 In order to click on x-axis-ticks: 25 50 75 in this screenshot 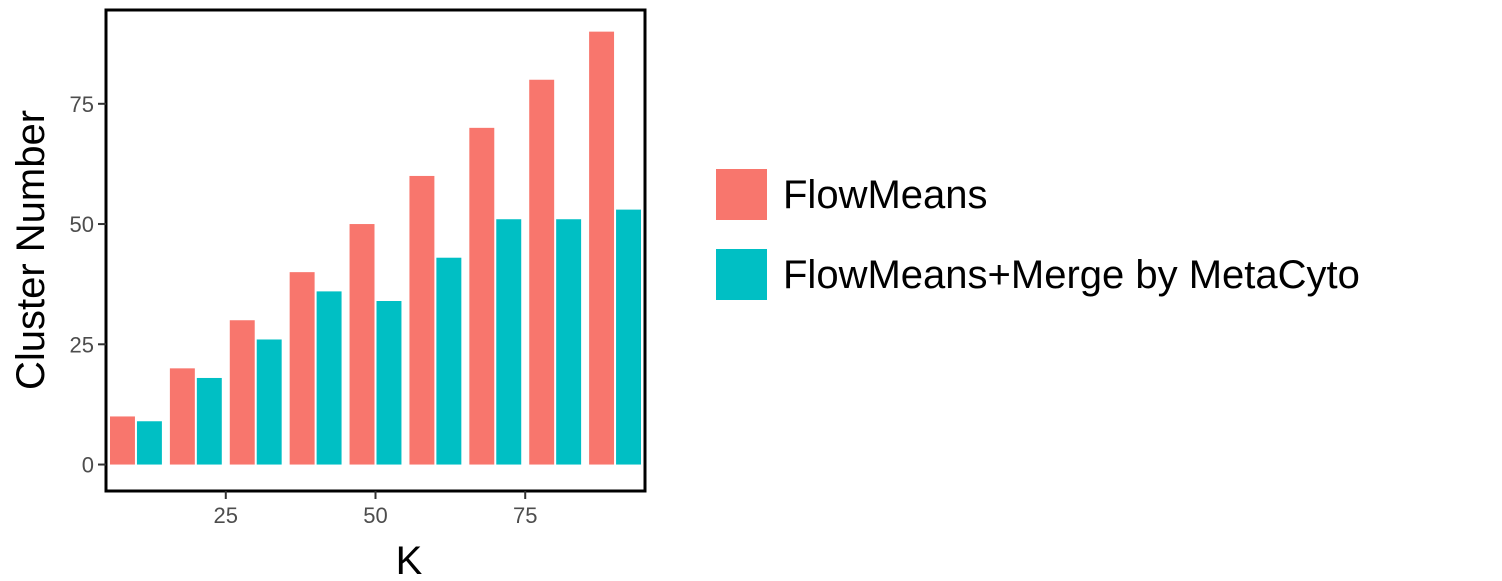, I will do `click(375, 509)`.